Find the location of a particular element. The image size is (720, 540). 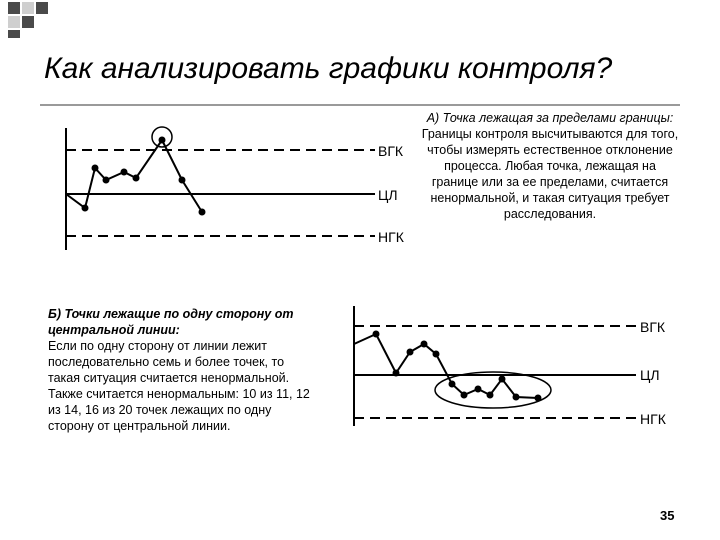

title-underline is located at coordinates (360, 105).